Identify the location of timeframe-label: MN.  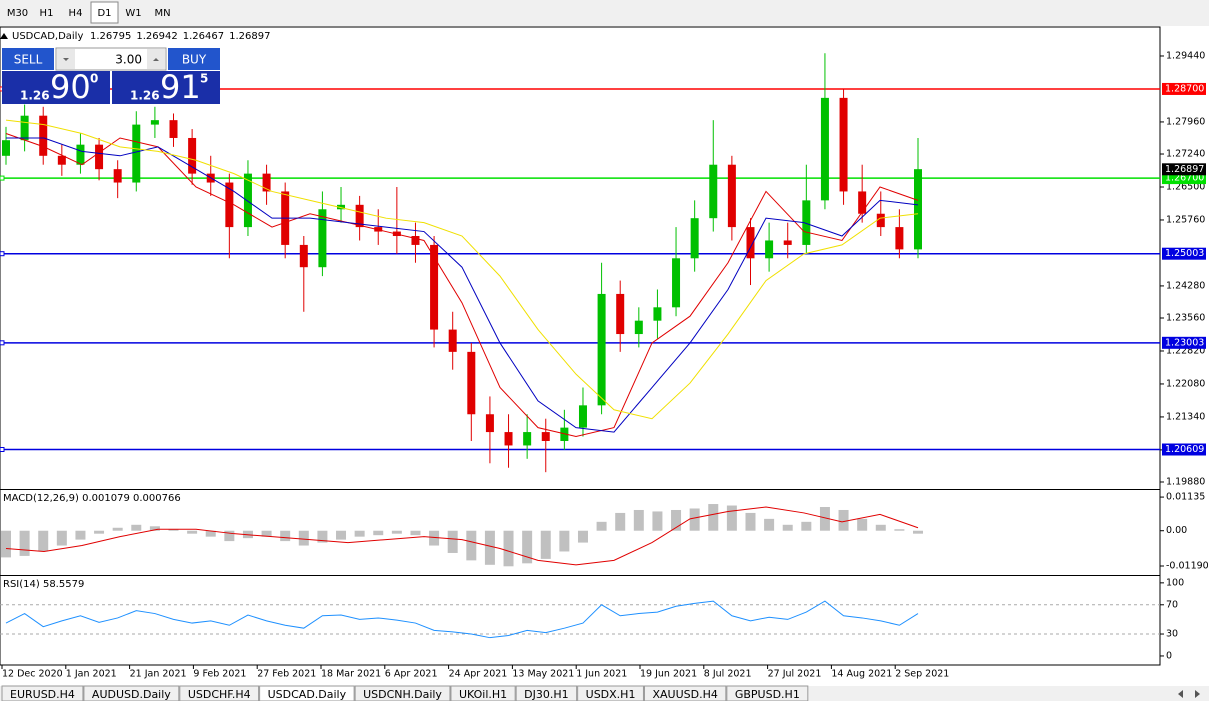
(162, 13).